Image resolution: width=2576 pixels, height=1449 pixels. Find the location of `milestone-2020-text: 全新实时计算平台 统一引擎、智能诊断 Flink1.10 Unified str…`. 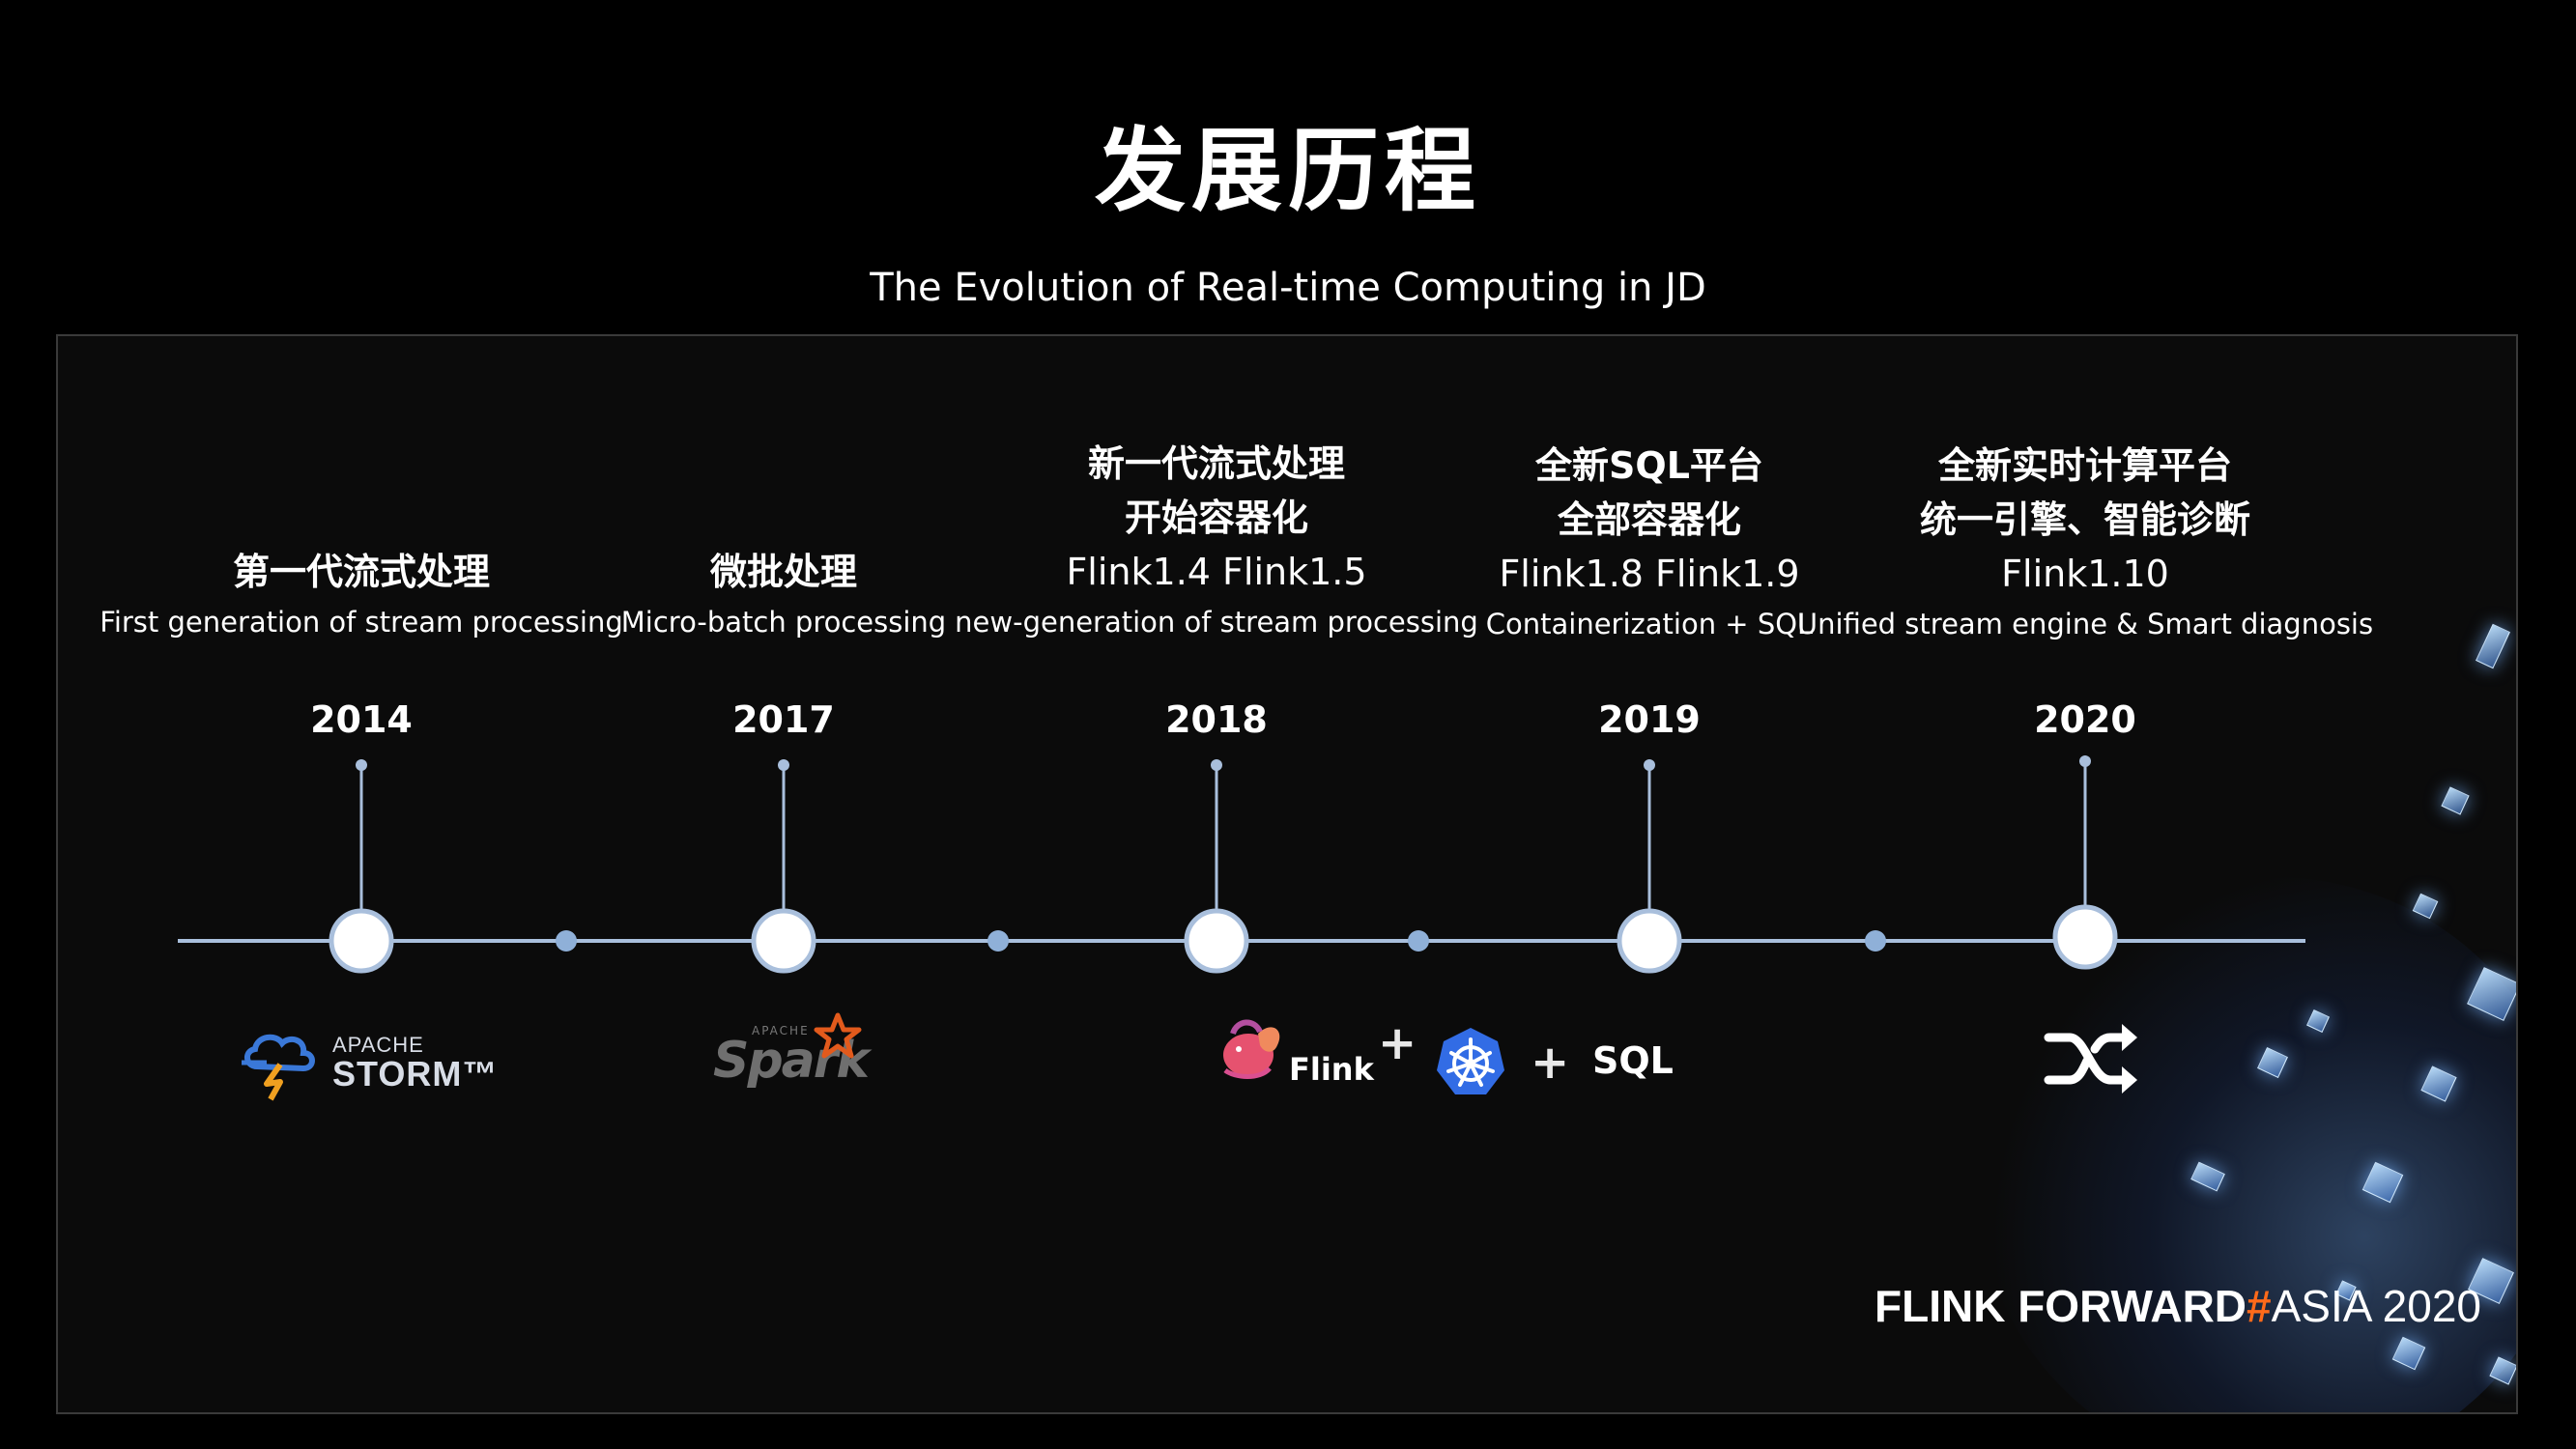

milestone-2020-text: 全新实时计算平台 统一引擎、智能诊断 Flink1.10 Unified str… is located at coordinates (2085, 542).